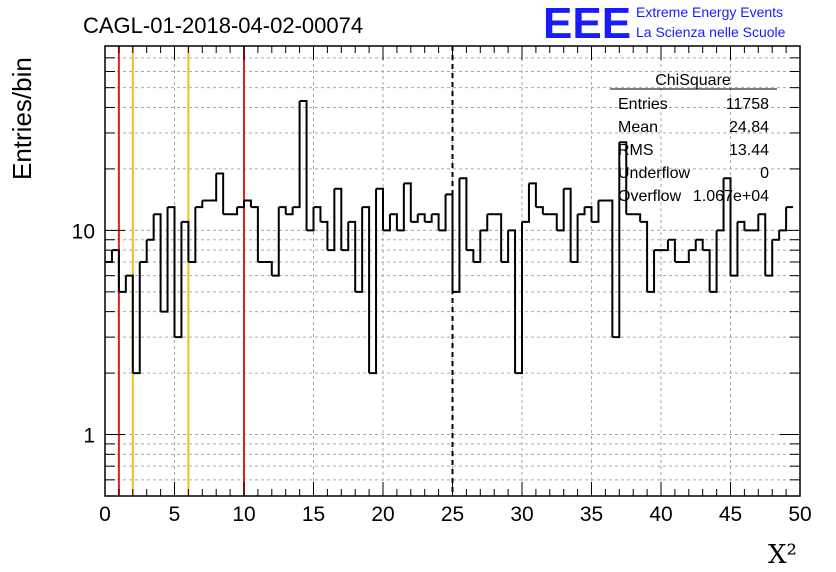 The width and height of the screenshot is (836, 572). Describe the element at coordinates (89, 436) in the screenshot. I see `y-tick-label: 1` at that location.